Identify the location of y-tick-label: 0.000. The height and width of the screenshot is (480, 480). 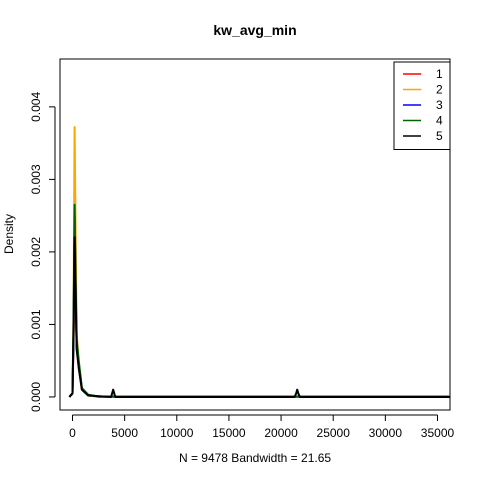
(36, 397).